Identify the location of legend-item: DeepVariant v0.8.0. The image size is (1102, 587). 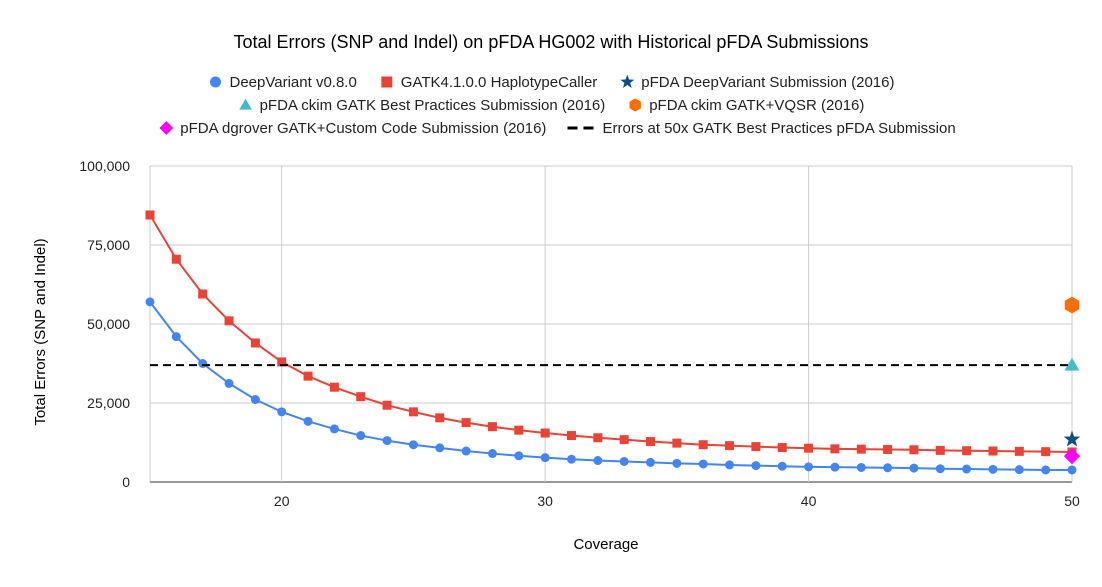
(283, 82).